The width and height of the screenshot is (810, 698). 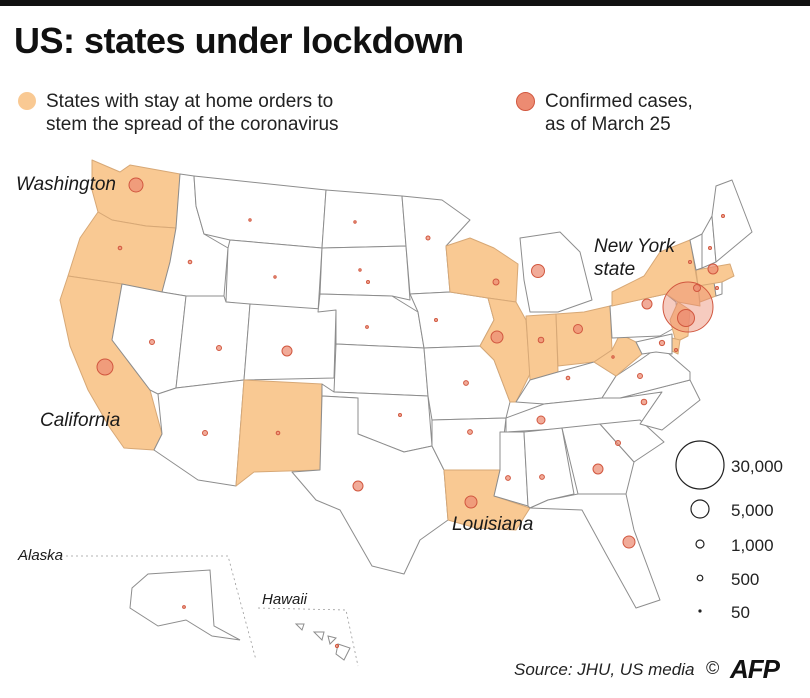 What do you see at coordinates (755, 669) in the screenshot?
I see `afp-logo: AFP` at bounding box center [755, 669].